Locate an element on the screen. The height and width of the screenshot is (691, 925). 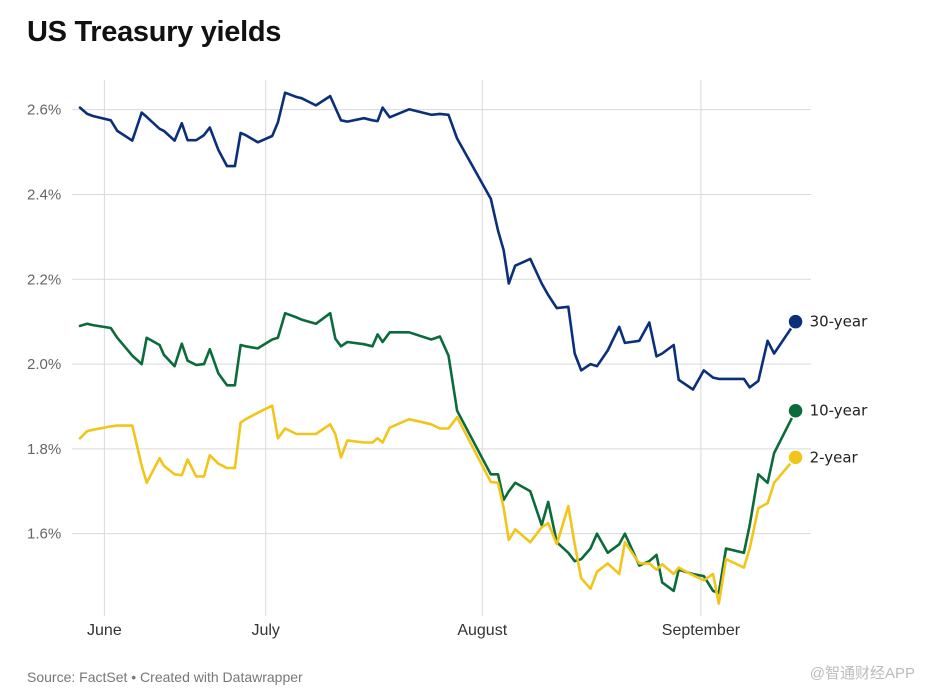
y-tick-label: 2.6% is located at coordinates (44, 110).